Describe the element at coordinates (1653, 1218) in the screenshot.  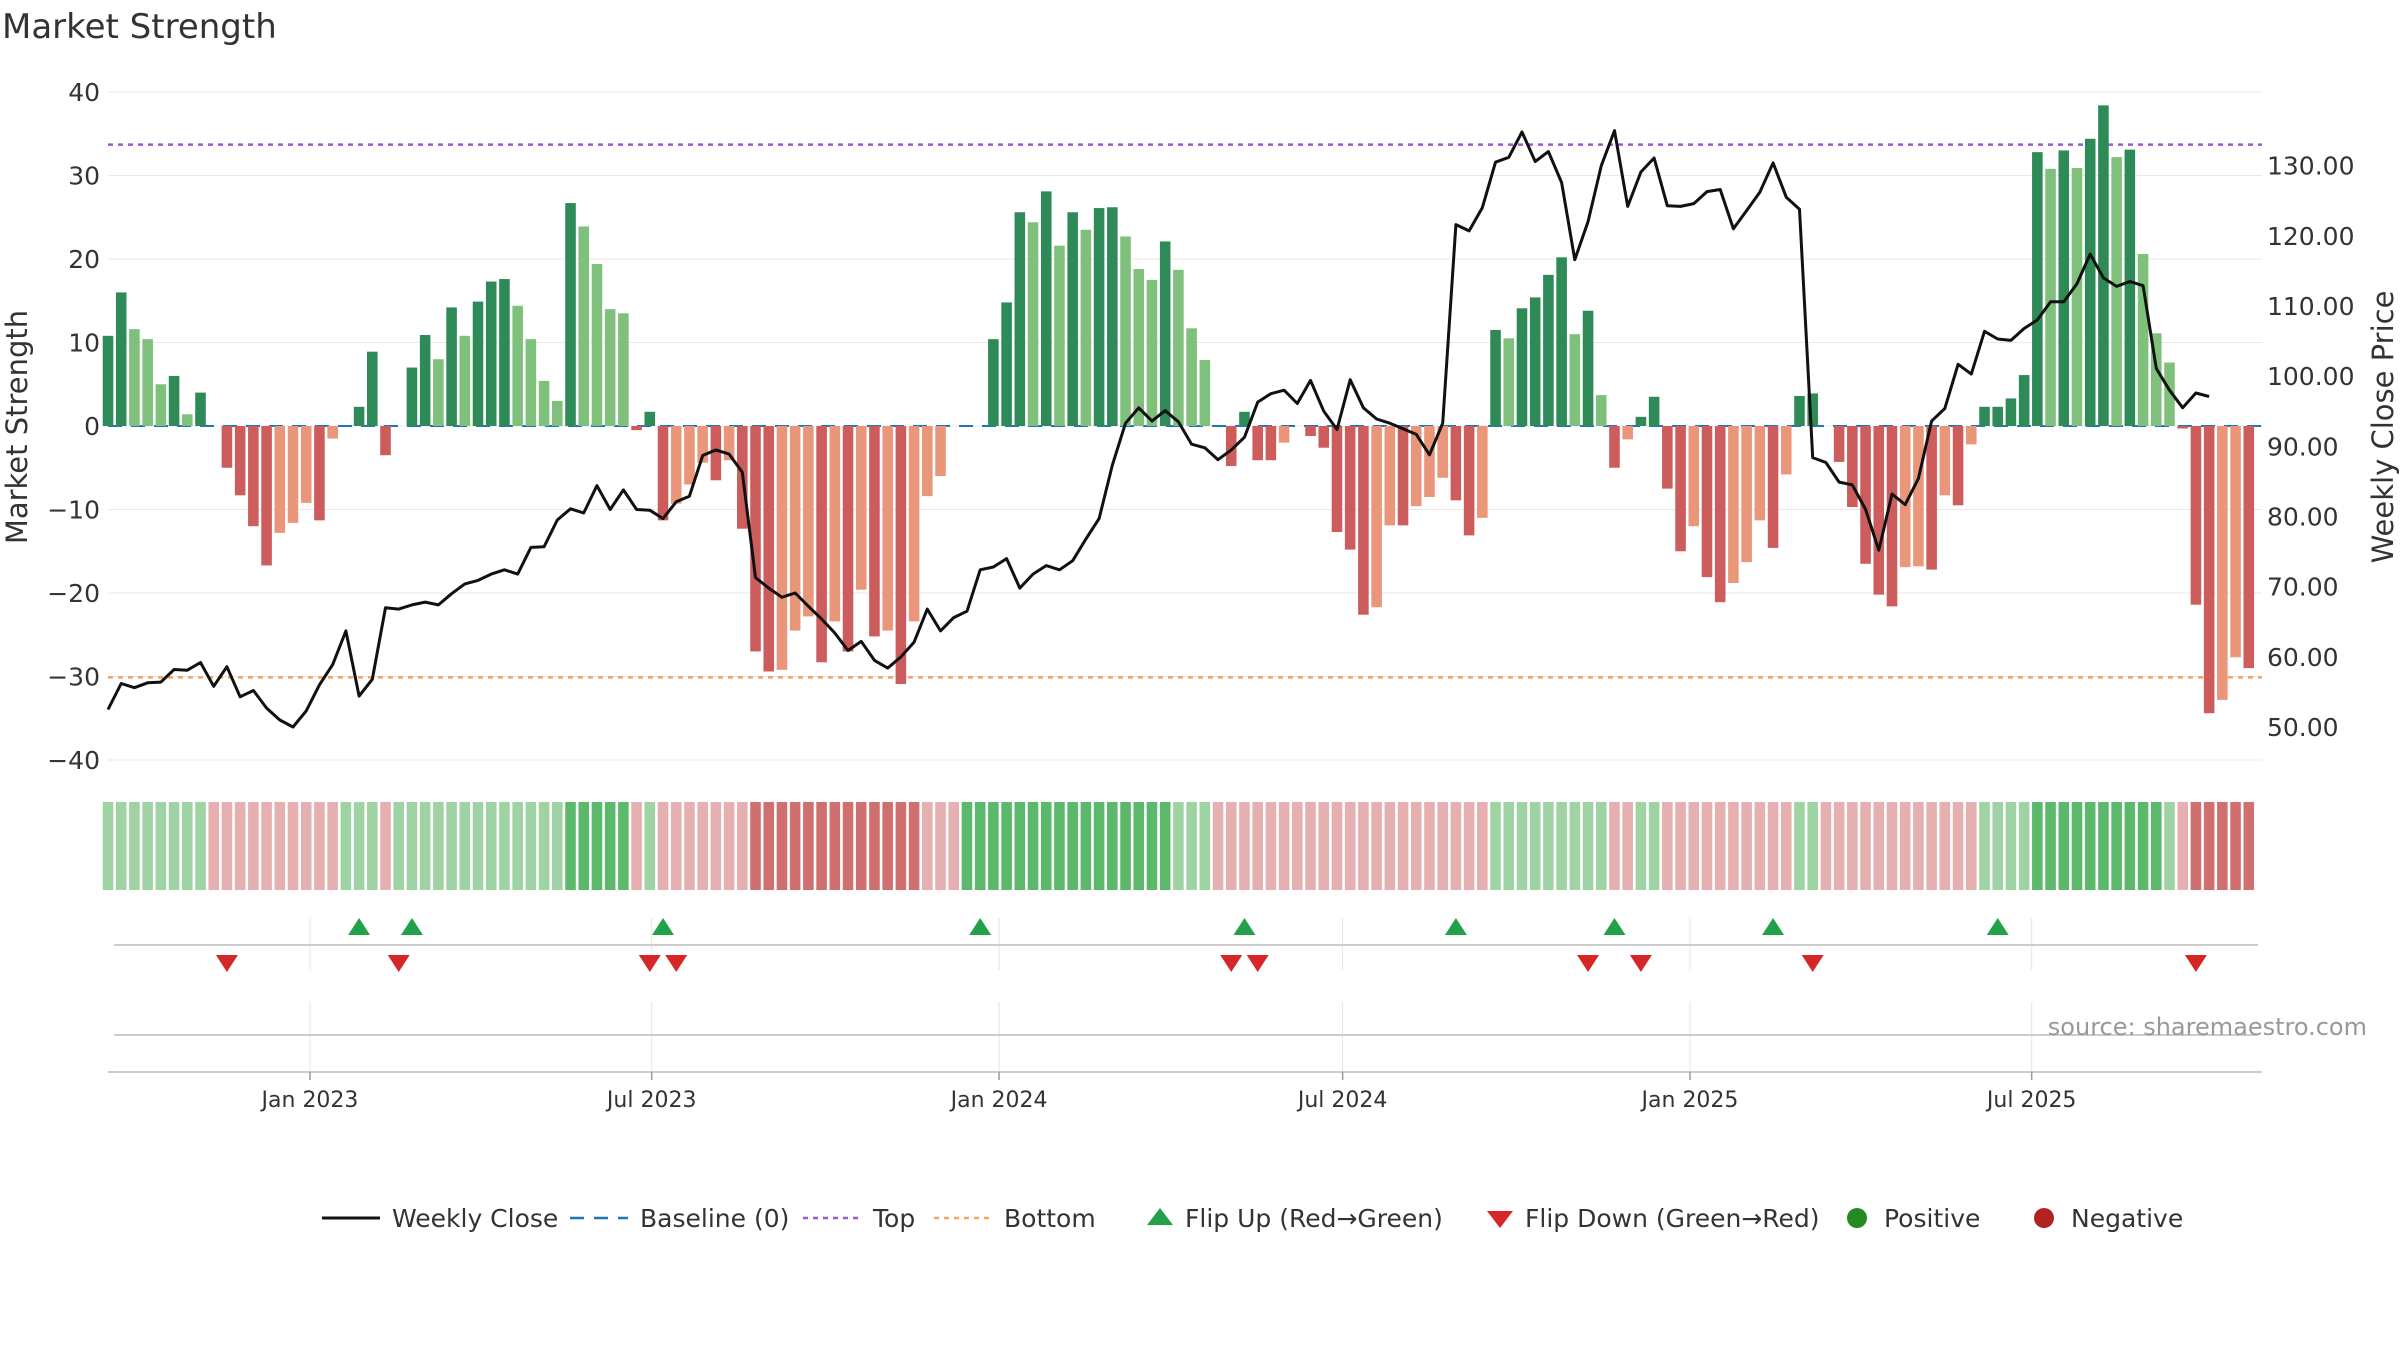
I see `legend-item-flipdown: Flip Down (Green→Red)` at that location.